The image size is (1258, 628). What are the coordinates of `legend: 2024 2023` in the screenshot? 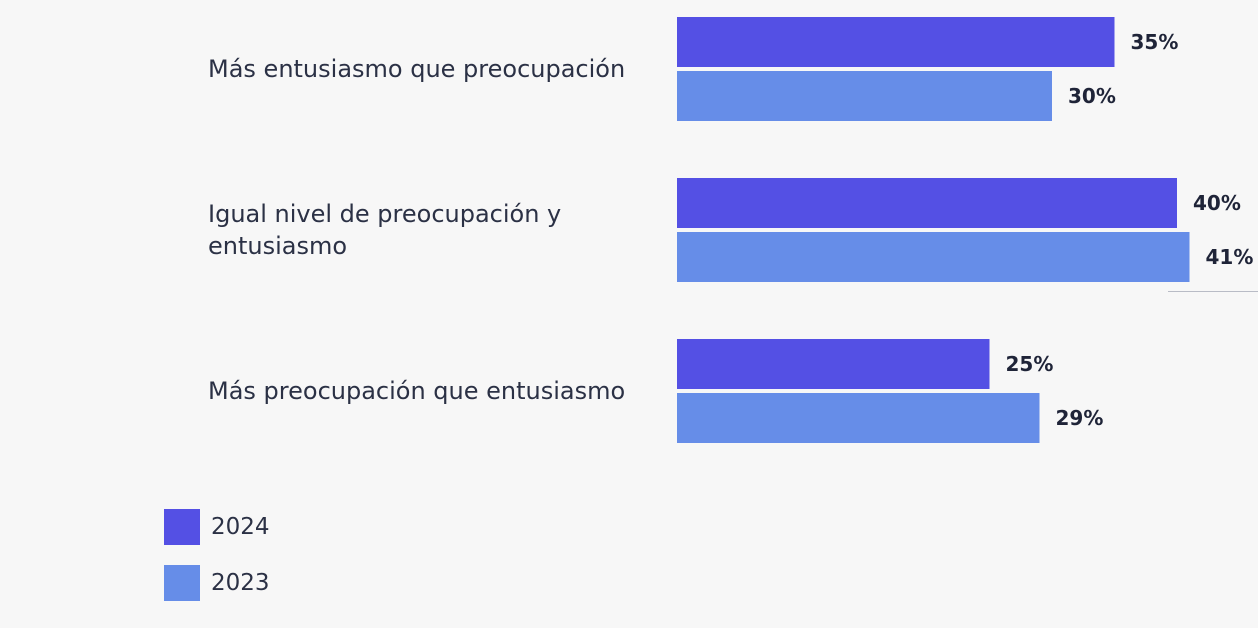 It's located at (217, 565).